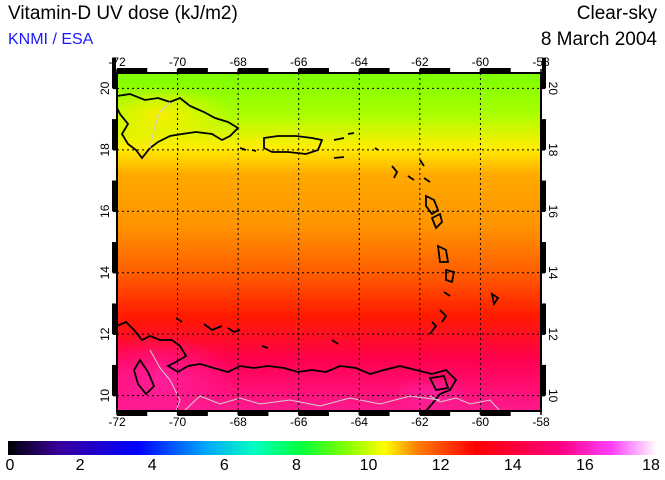 The image size is (665, 480). Describe the element at coordinates (178, 62) in the screenshot. I see `lon-tick-label-top: -70` at that location.